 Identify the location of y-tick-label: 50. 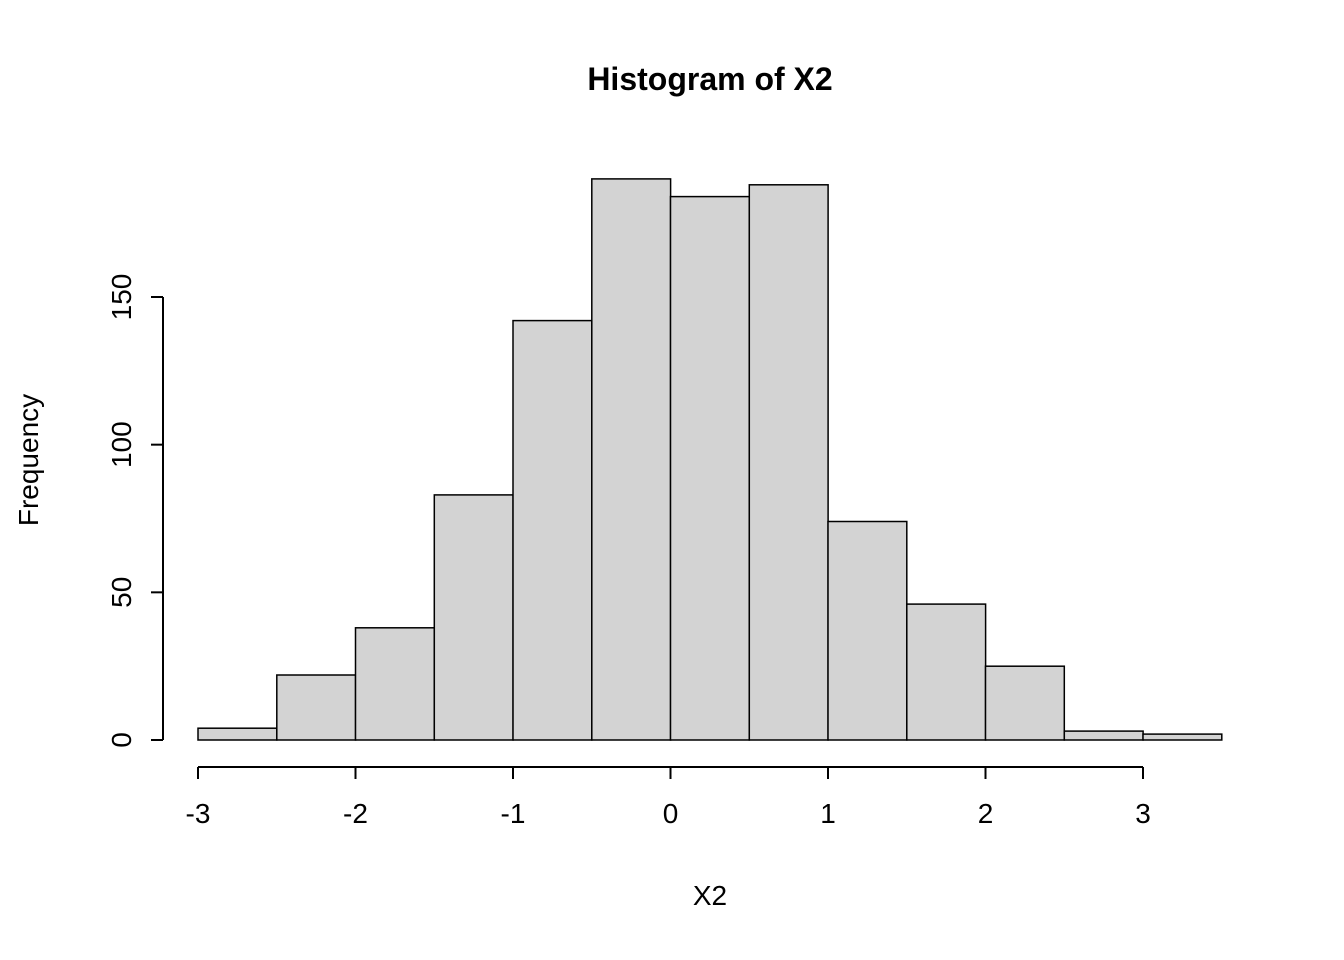
(121, 592).